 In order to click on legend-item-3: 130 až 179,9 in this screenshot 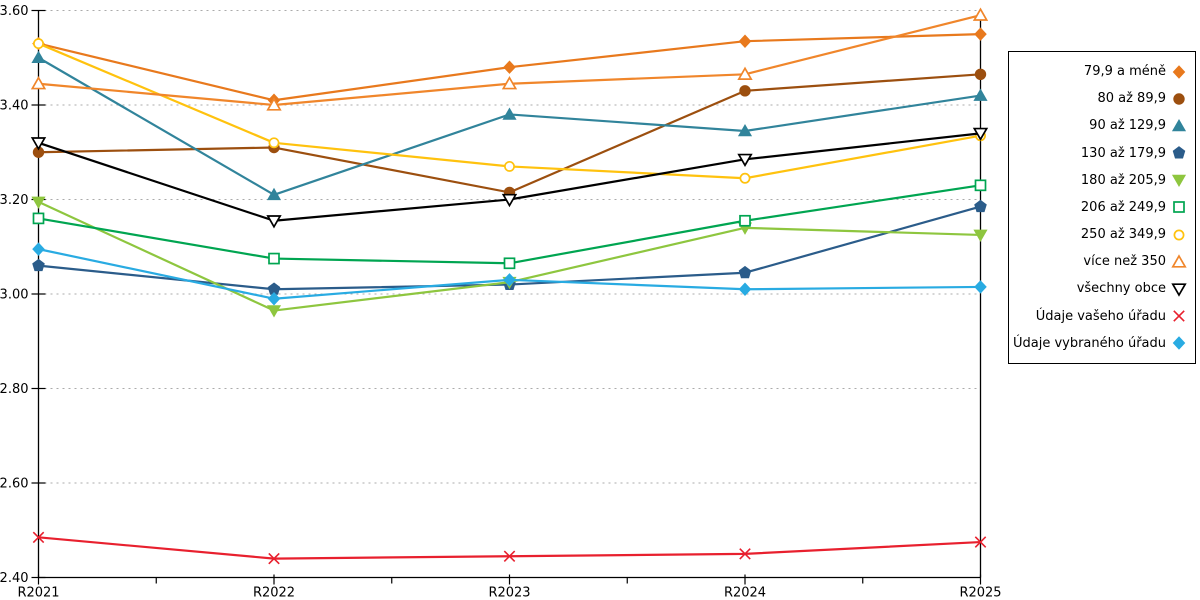, I will do `click(1100, 153)`.